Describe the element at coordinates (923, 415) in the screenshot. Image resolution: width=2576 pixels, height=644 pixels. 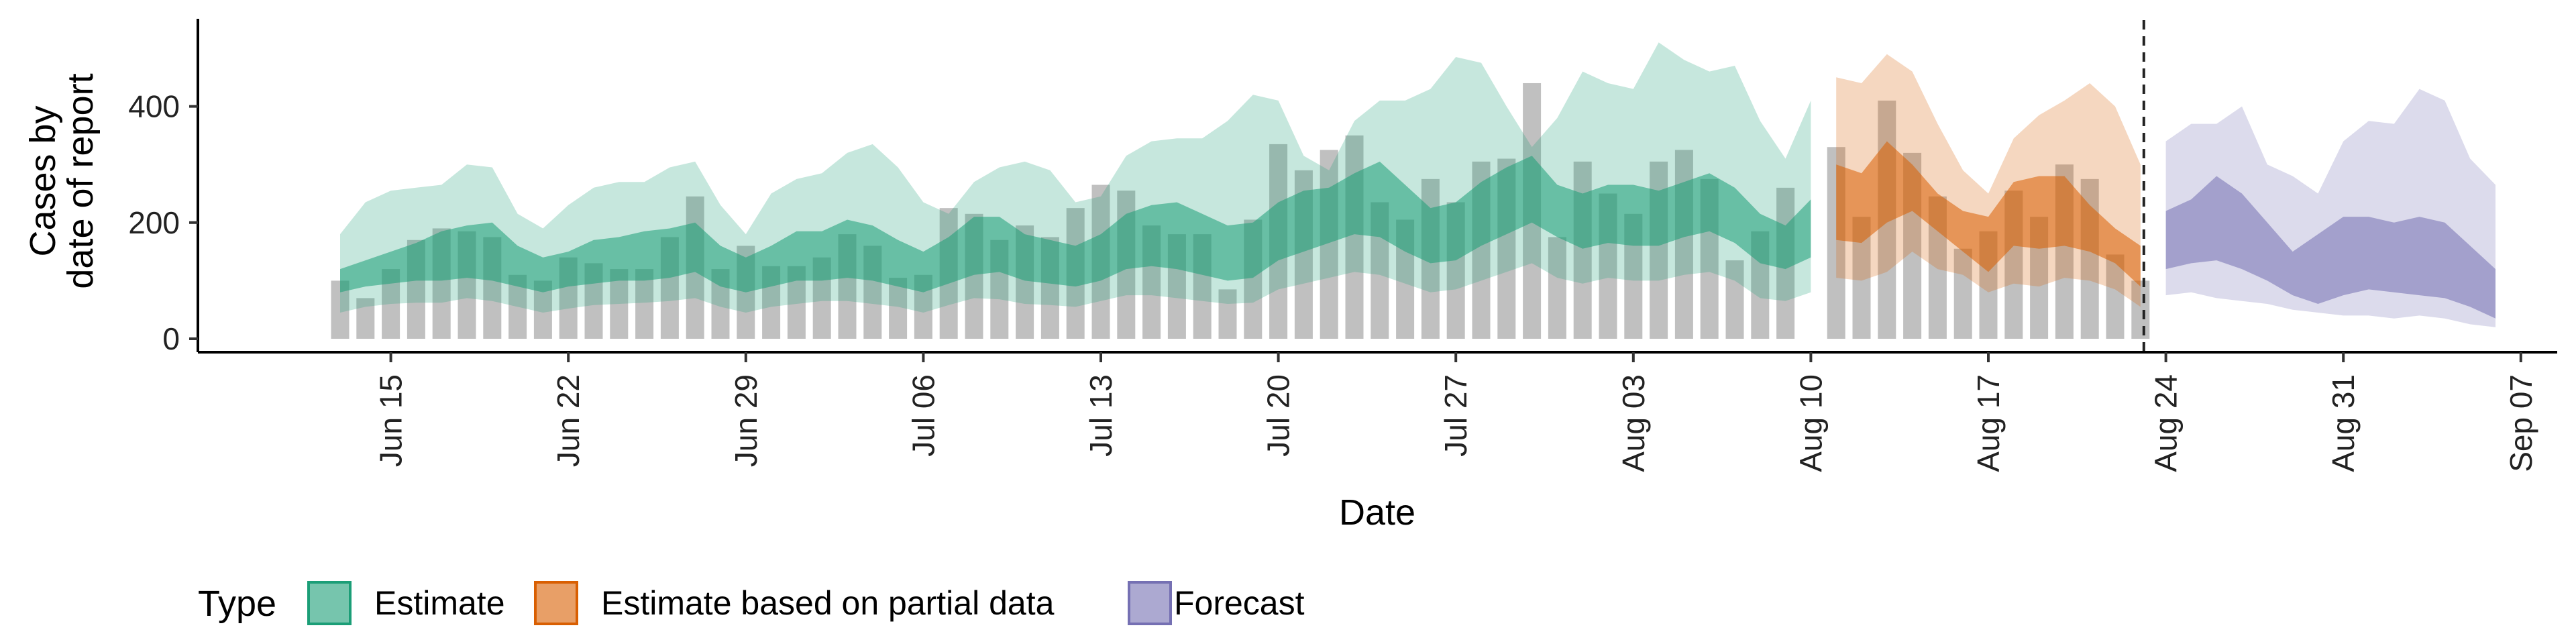
I see `x-tick-label: Jul 06` at that location.